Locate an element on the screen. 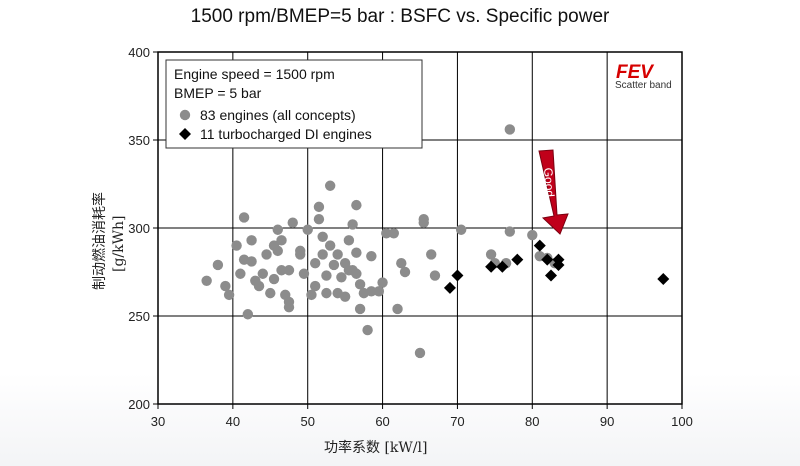  good-arrow-icon is located at coordinates (553, 192).